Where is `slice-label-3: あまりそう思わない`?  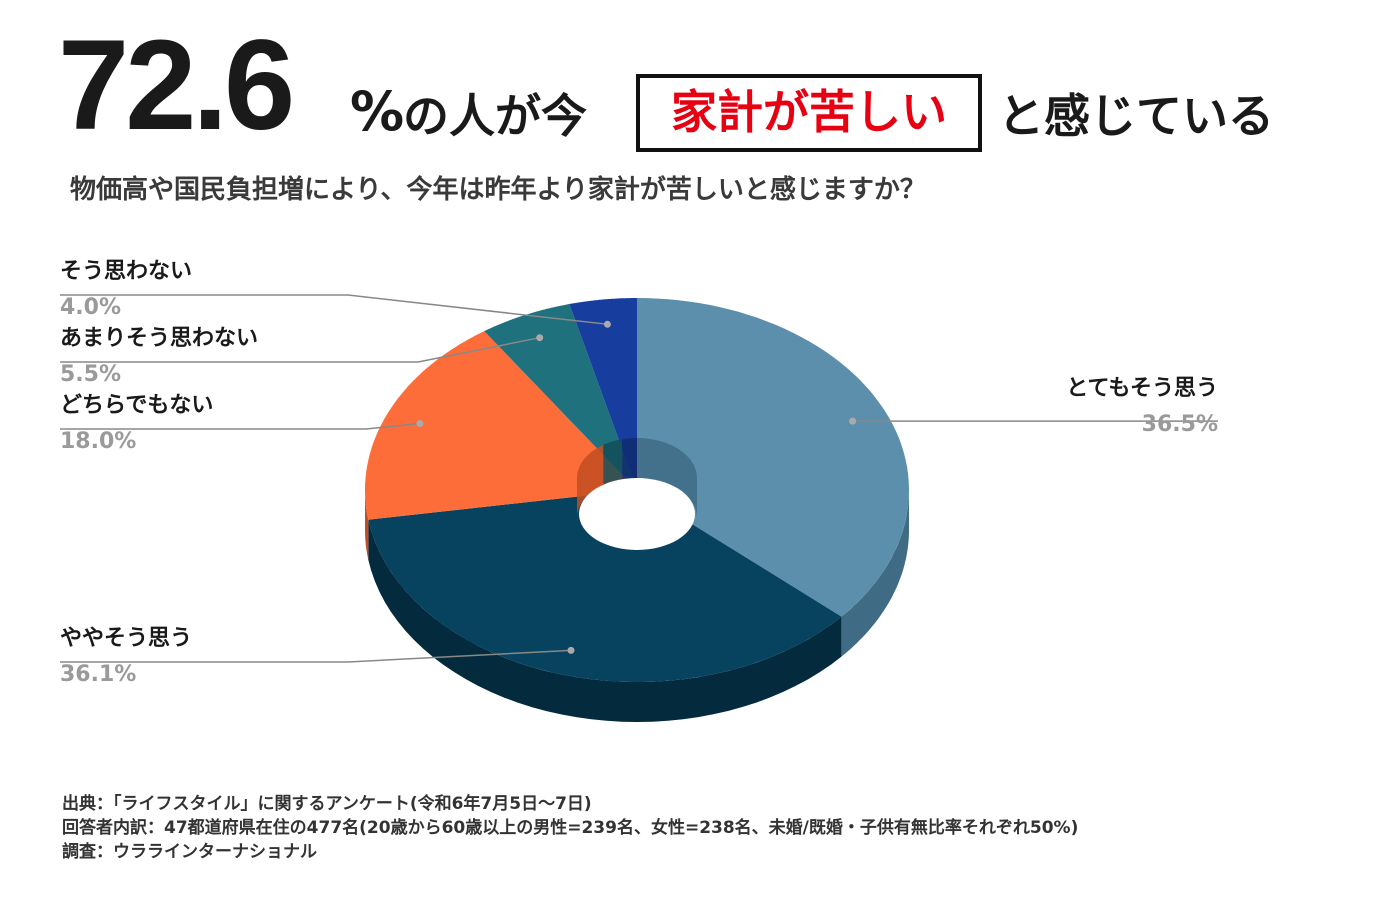
slice-label-3: あまりそう思わない is located at coordinates (159, 338).